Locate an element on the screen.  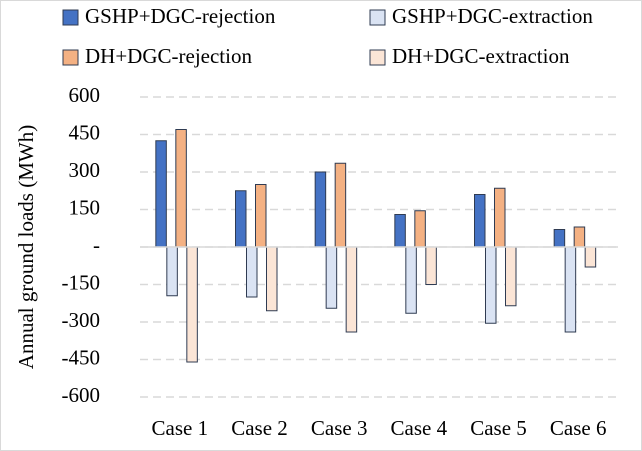
y-tick-label: -150 is located at coordinates (81, 282).